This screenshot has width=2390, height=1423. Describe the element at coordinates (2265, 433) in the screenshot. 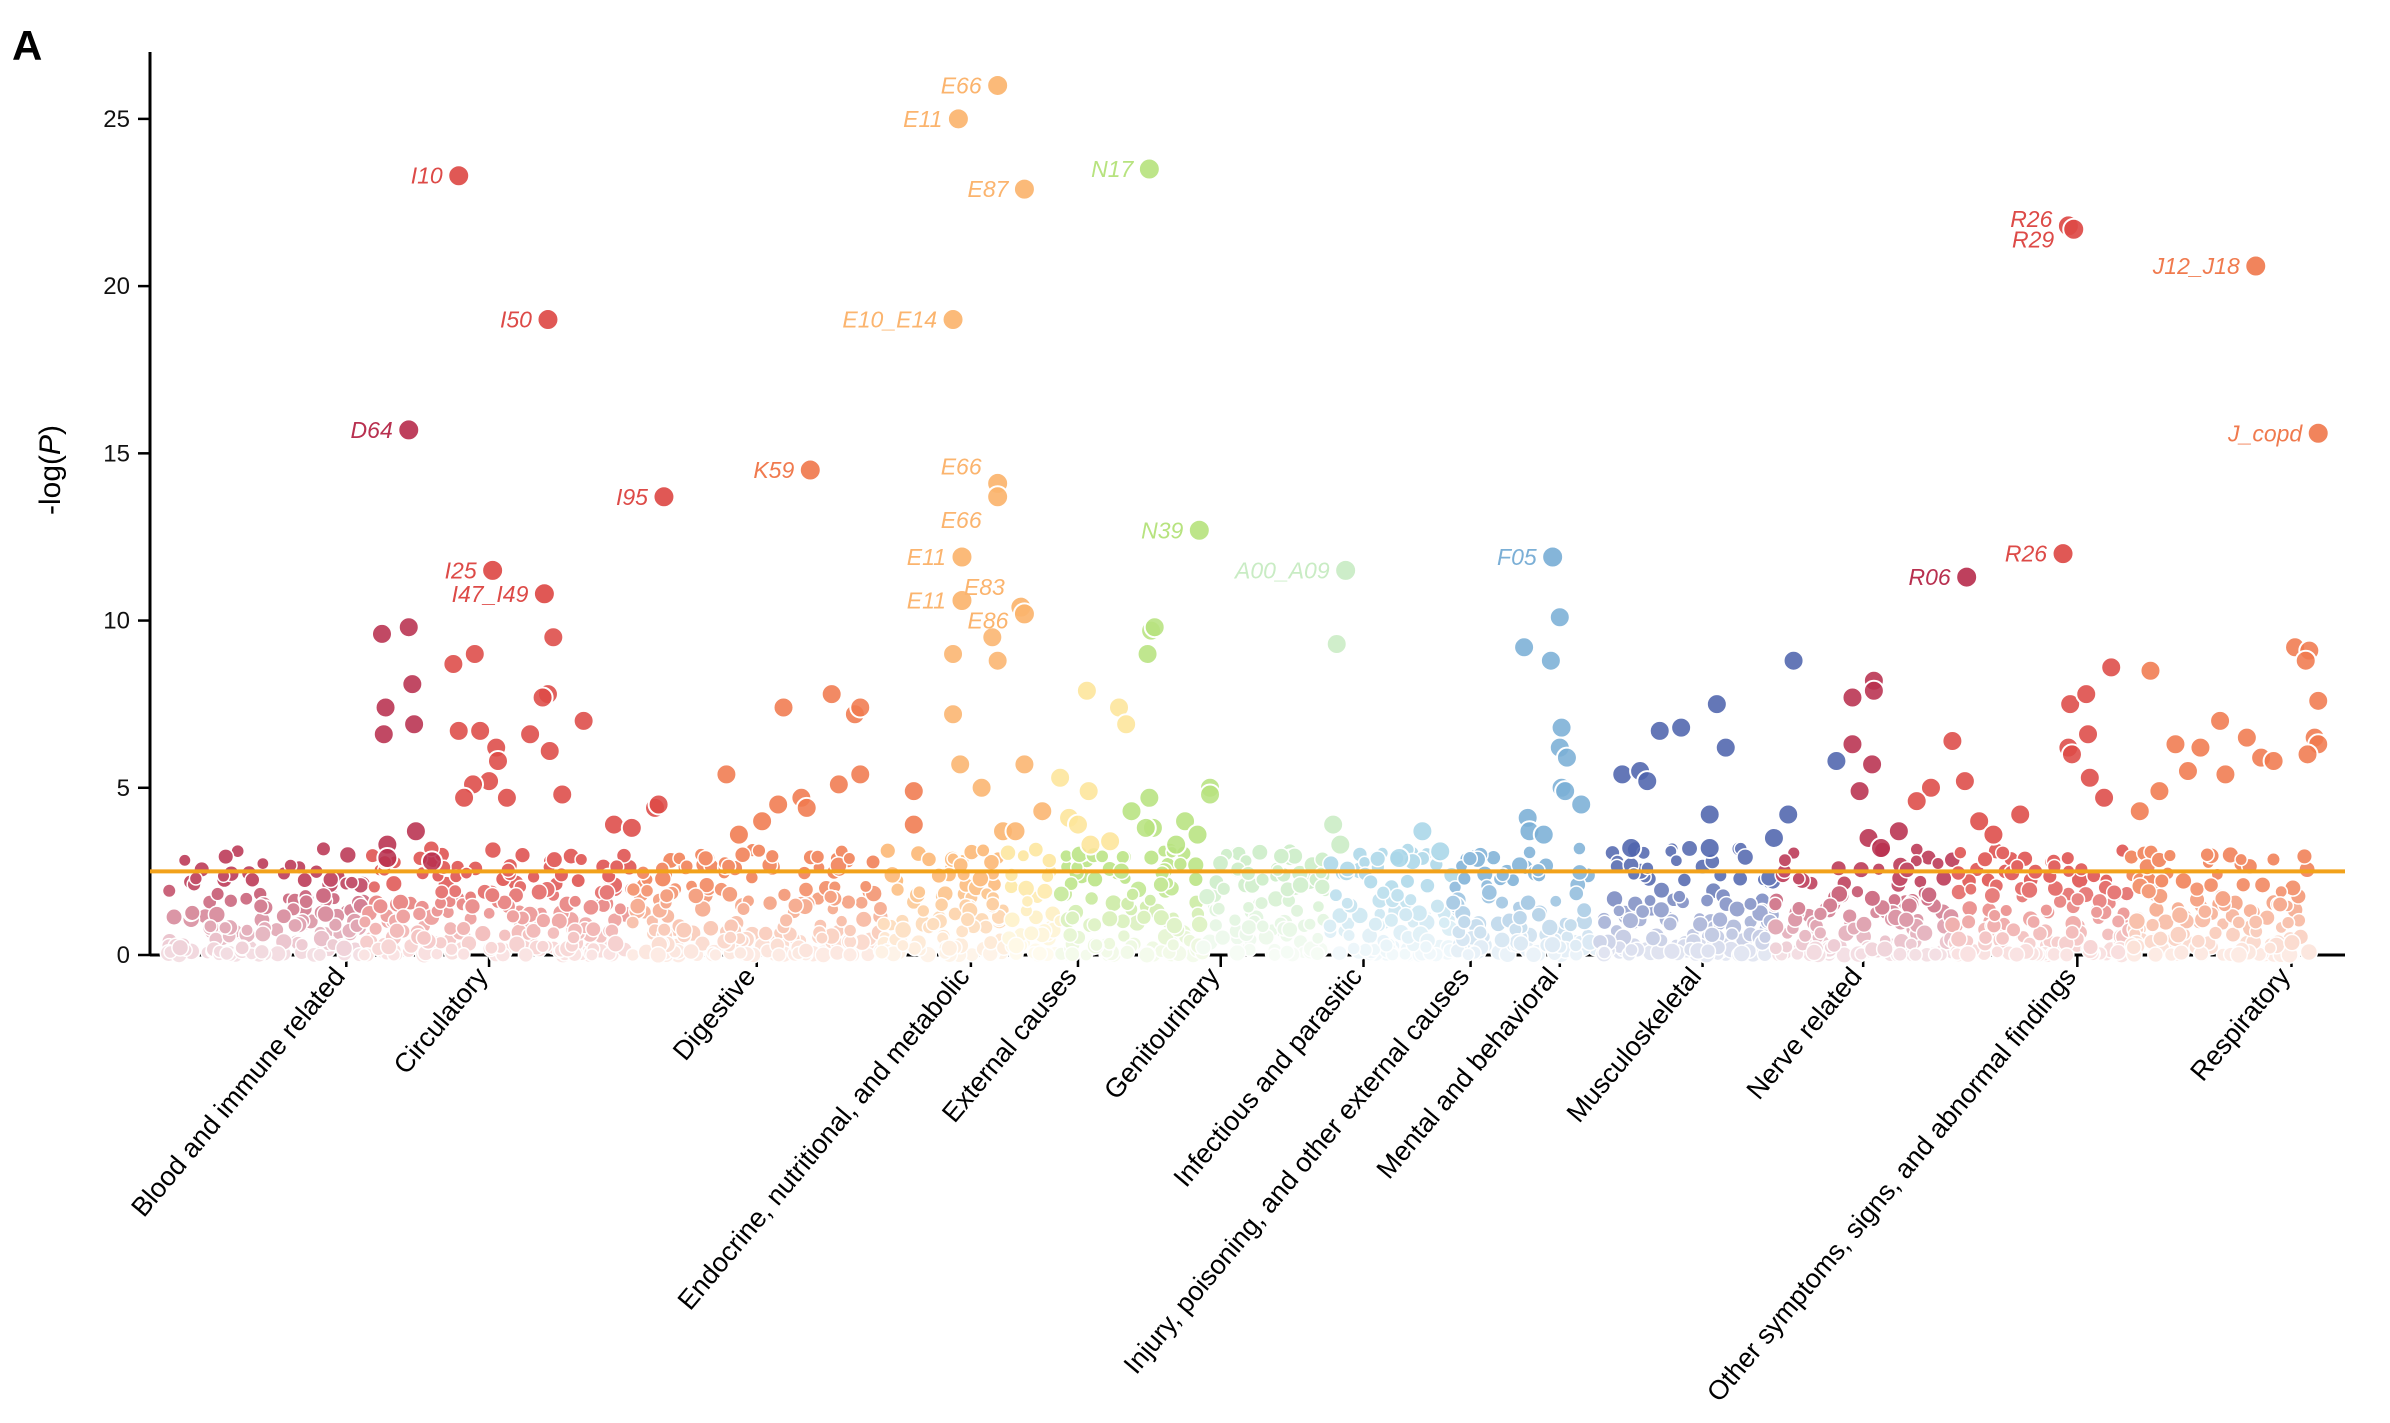

I see `point-annotation: J_copd` at that location.